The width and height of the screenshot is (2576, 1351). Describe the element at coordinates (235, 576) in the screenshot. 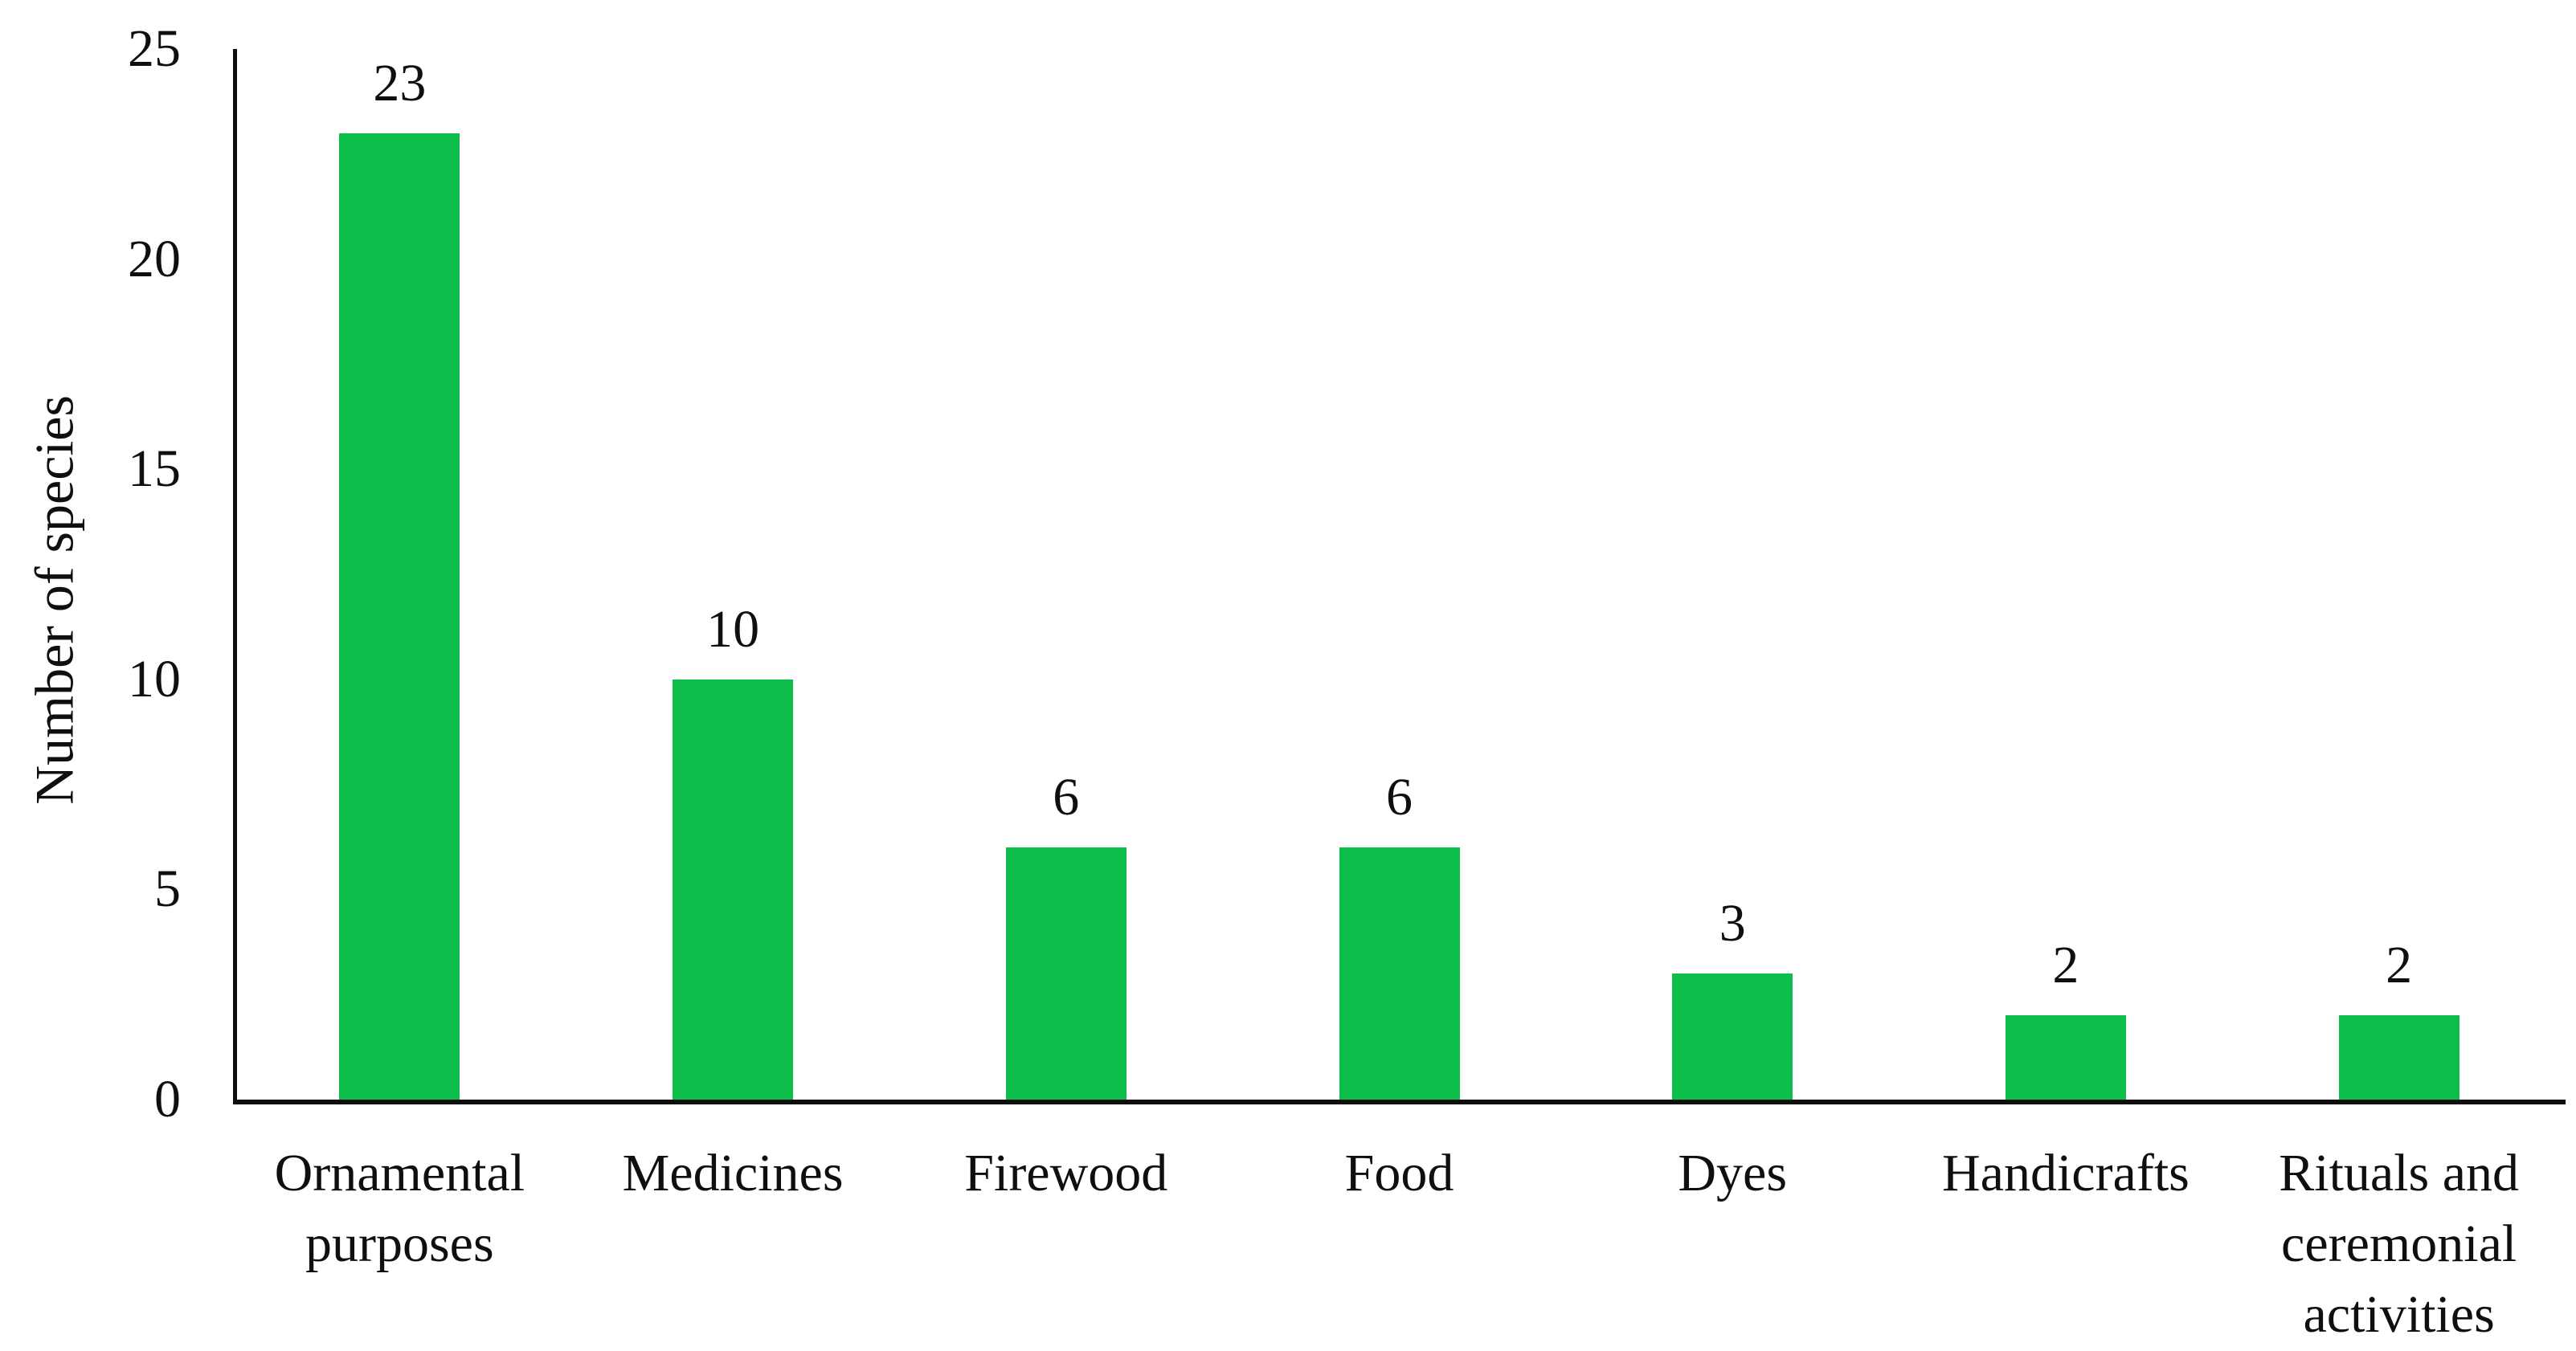

I see `y-axis-line` at that location.